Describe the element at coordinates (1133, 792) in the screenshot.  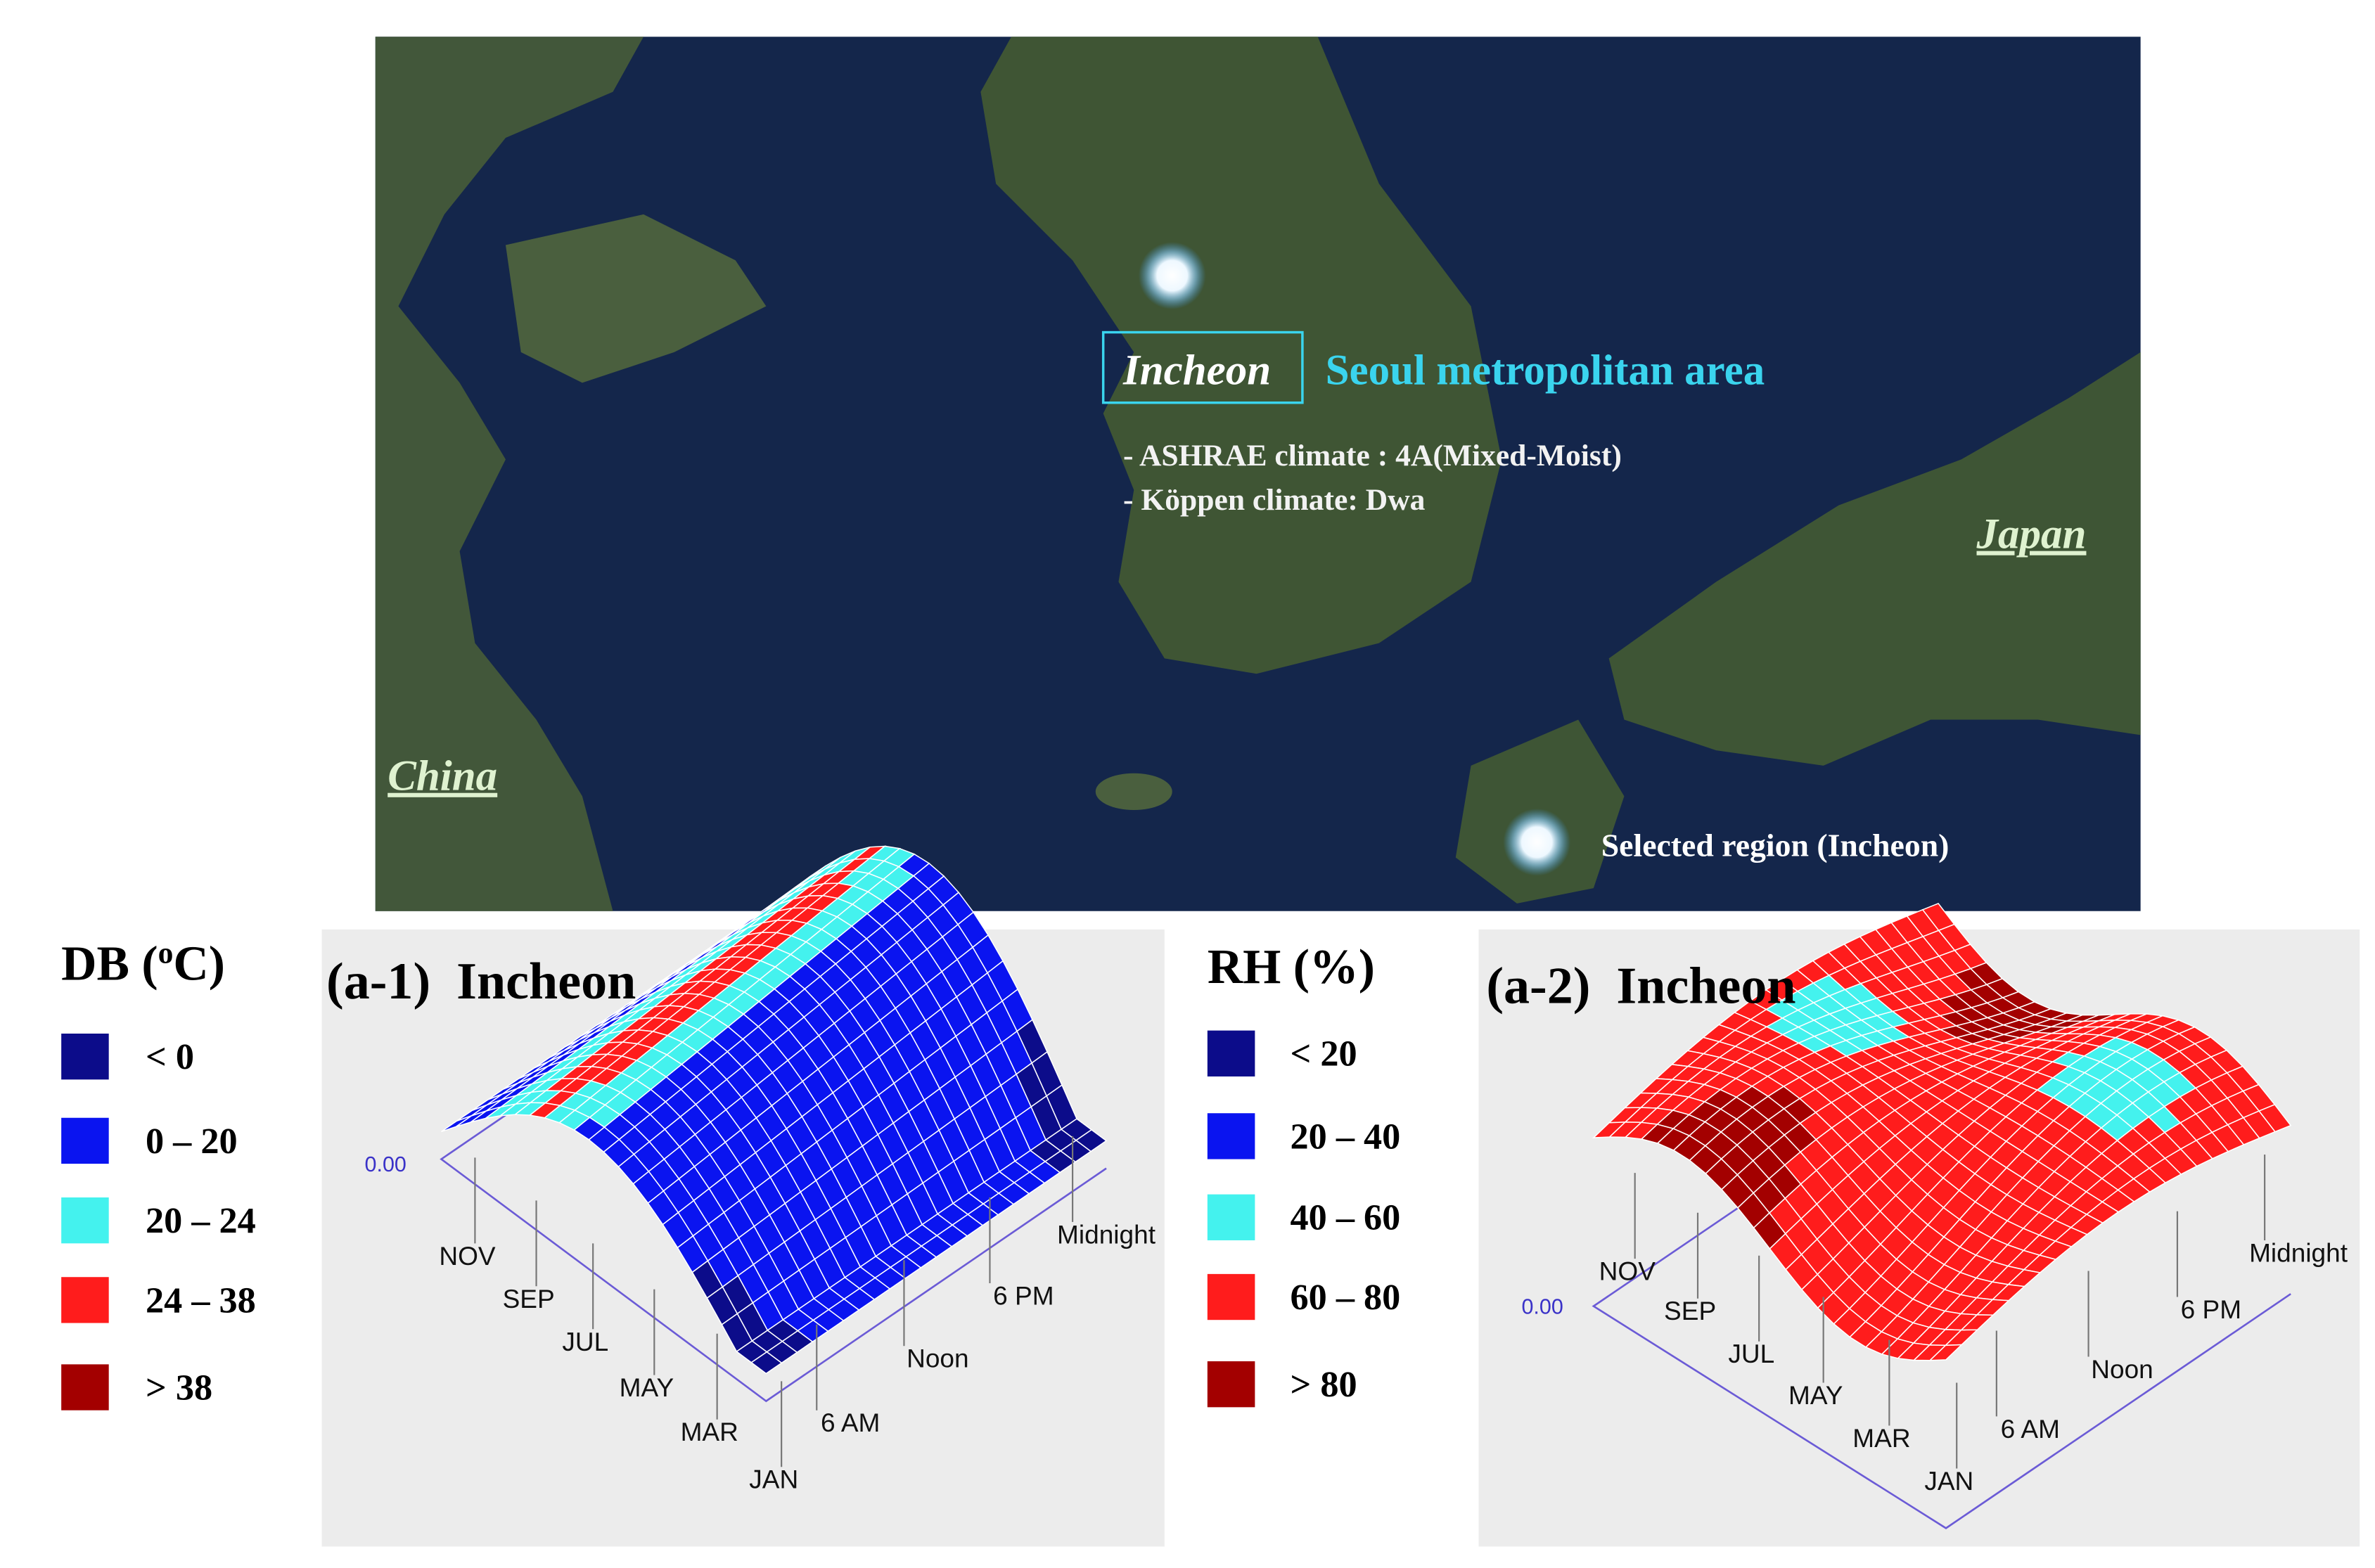
I see `jeju` at that location.